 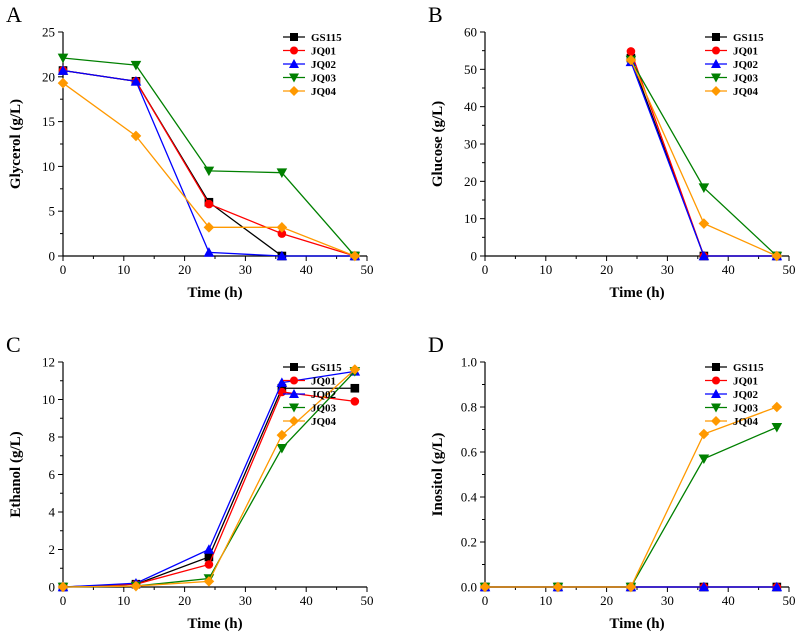 I want to click on panel-d-legend-label-gs115: GS115, so click(x=748, y=368).